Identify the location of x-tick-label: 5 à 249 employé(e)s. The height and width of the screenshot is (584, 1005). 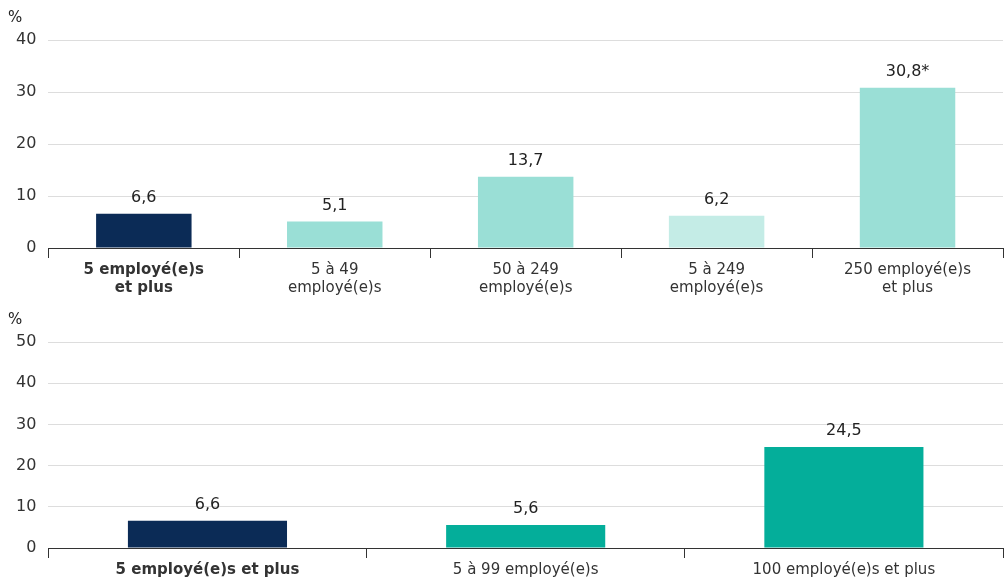
(716, 277).